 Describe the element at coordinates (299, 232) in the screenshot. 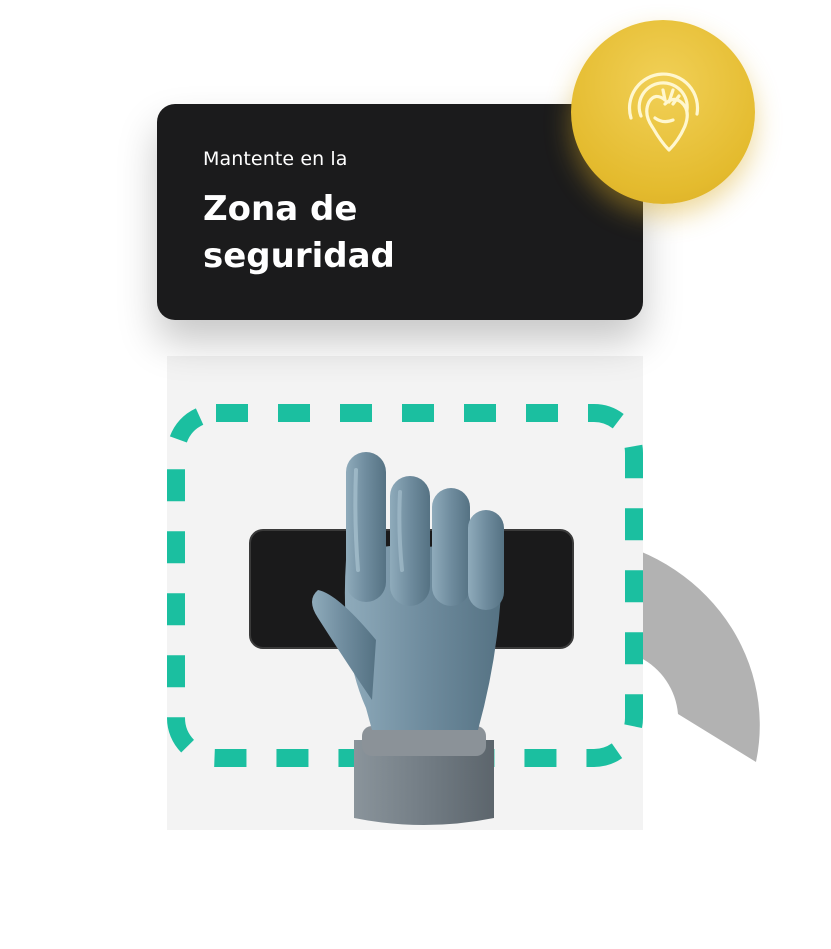

I see `card-title: Zona de seguridad` at that location.